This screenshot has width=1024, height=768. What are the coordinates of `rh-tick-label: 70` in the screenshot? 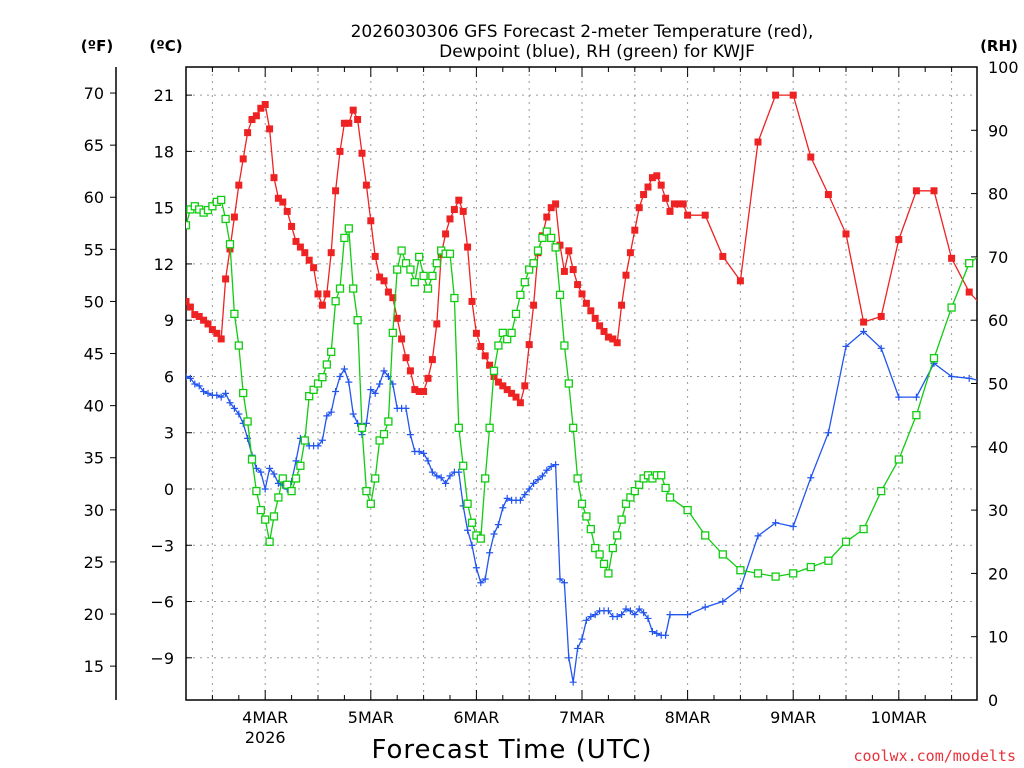 It's located at (998, 257).